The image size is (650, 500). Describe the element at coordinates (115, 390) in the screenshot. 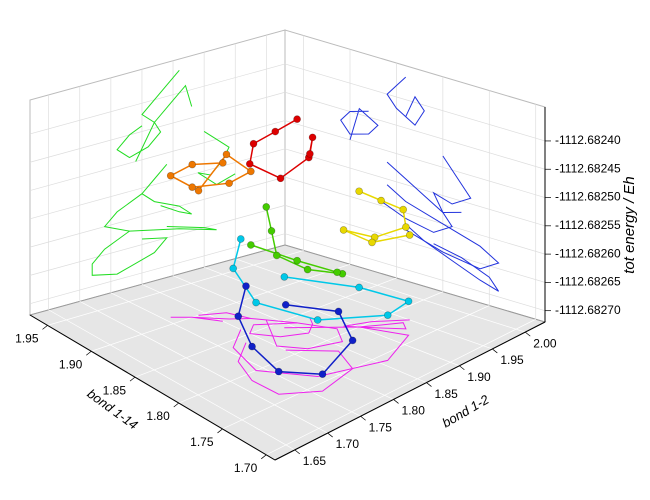

I see `x-tick-label: 1.85` at that location.